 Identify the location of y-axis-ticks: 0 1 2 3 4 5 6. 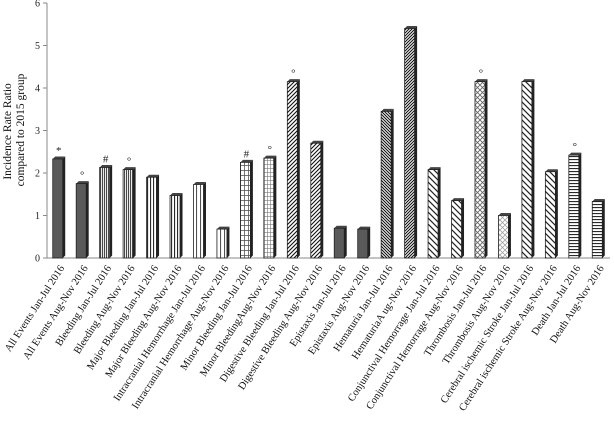
(41, 132).